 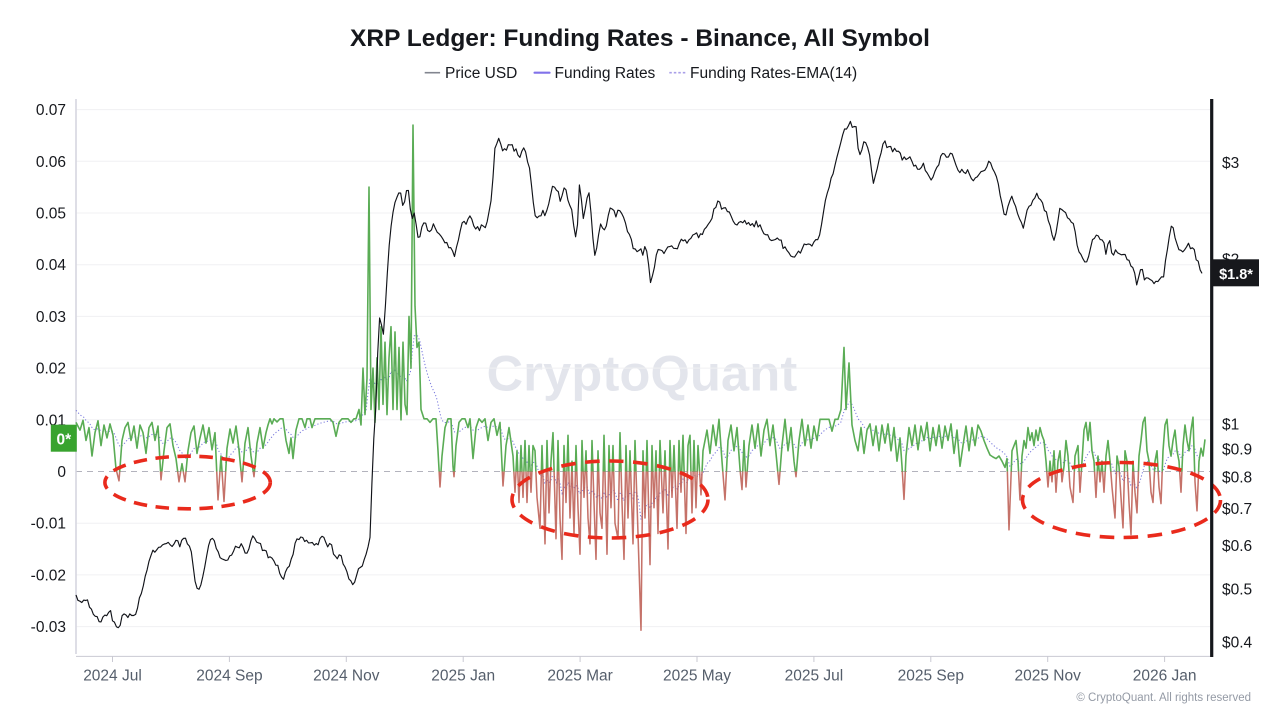 I want to click on svg-text: $0.6, so click(x=1237, y=546).